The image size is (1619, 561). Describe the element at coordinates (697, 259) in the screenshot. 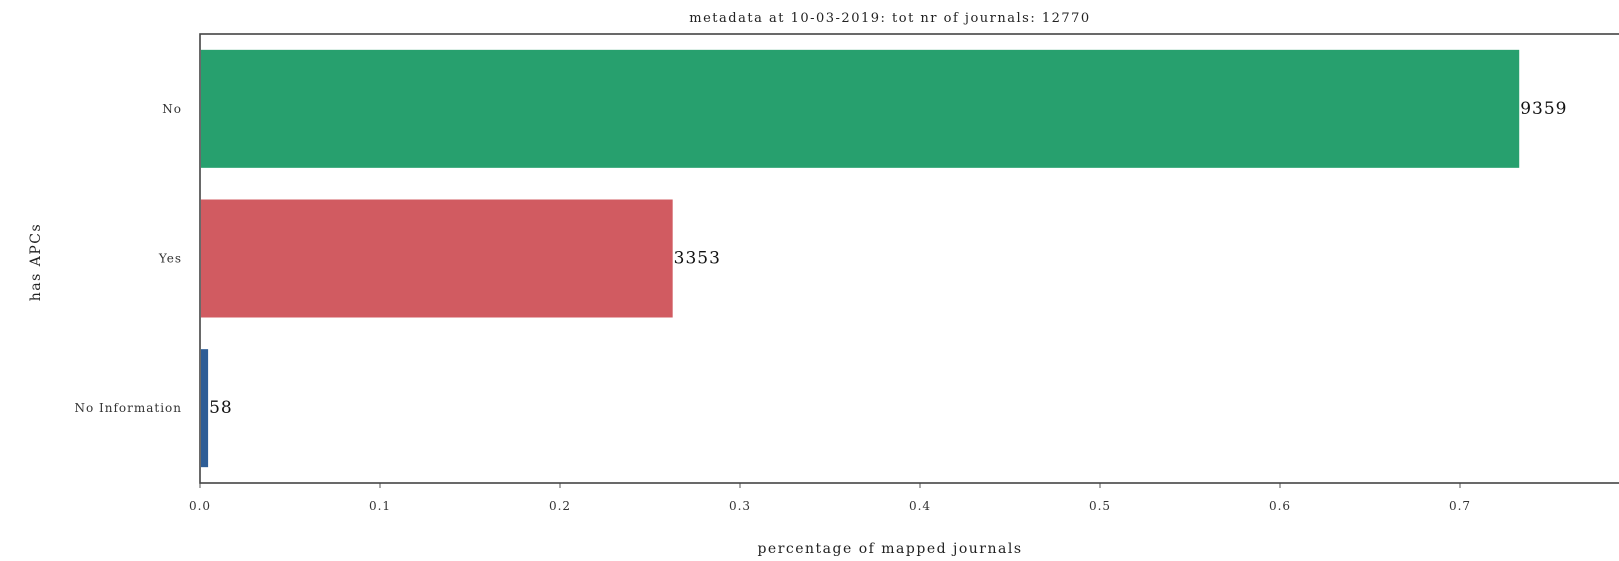

I see `data-label-yes: 3353` at that location.